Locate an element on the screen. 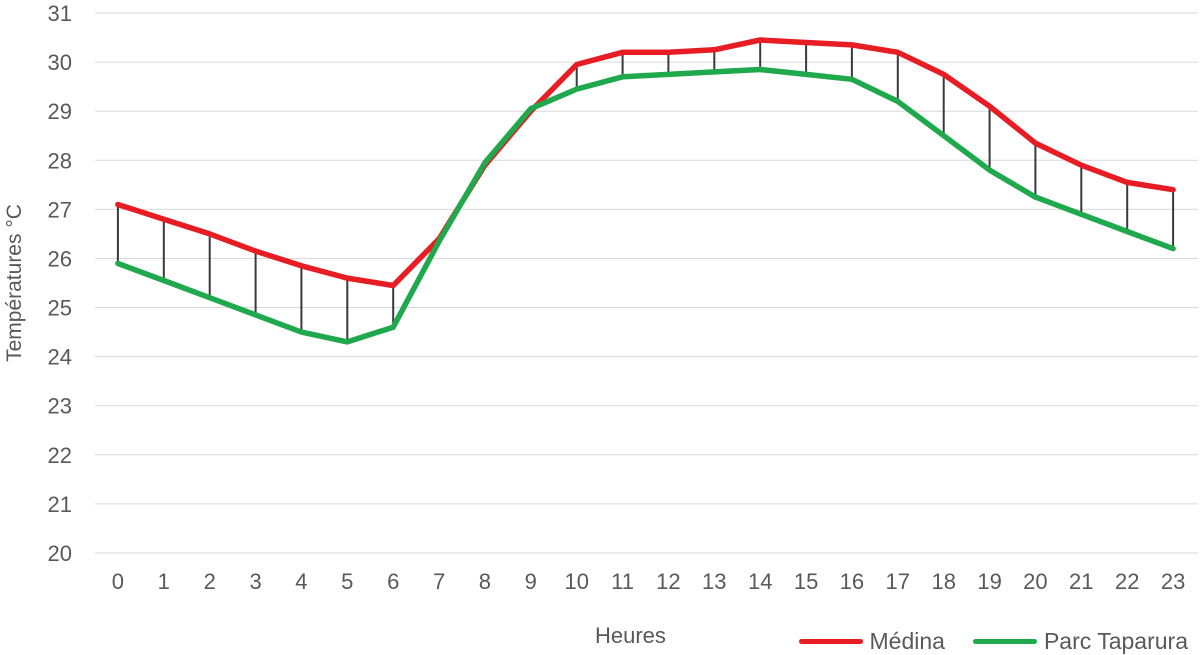  y-tick-label: 23 is located at coordinates (60, 406).